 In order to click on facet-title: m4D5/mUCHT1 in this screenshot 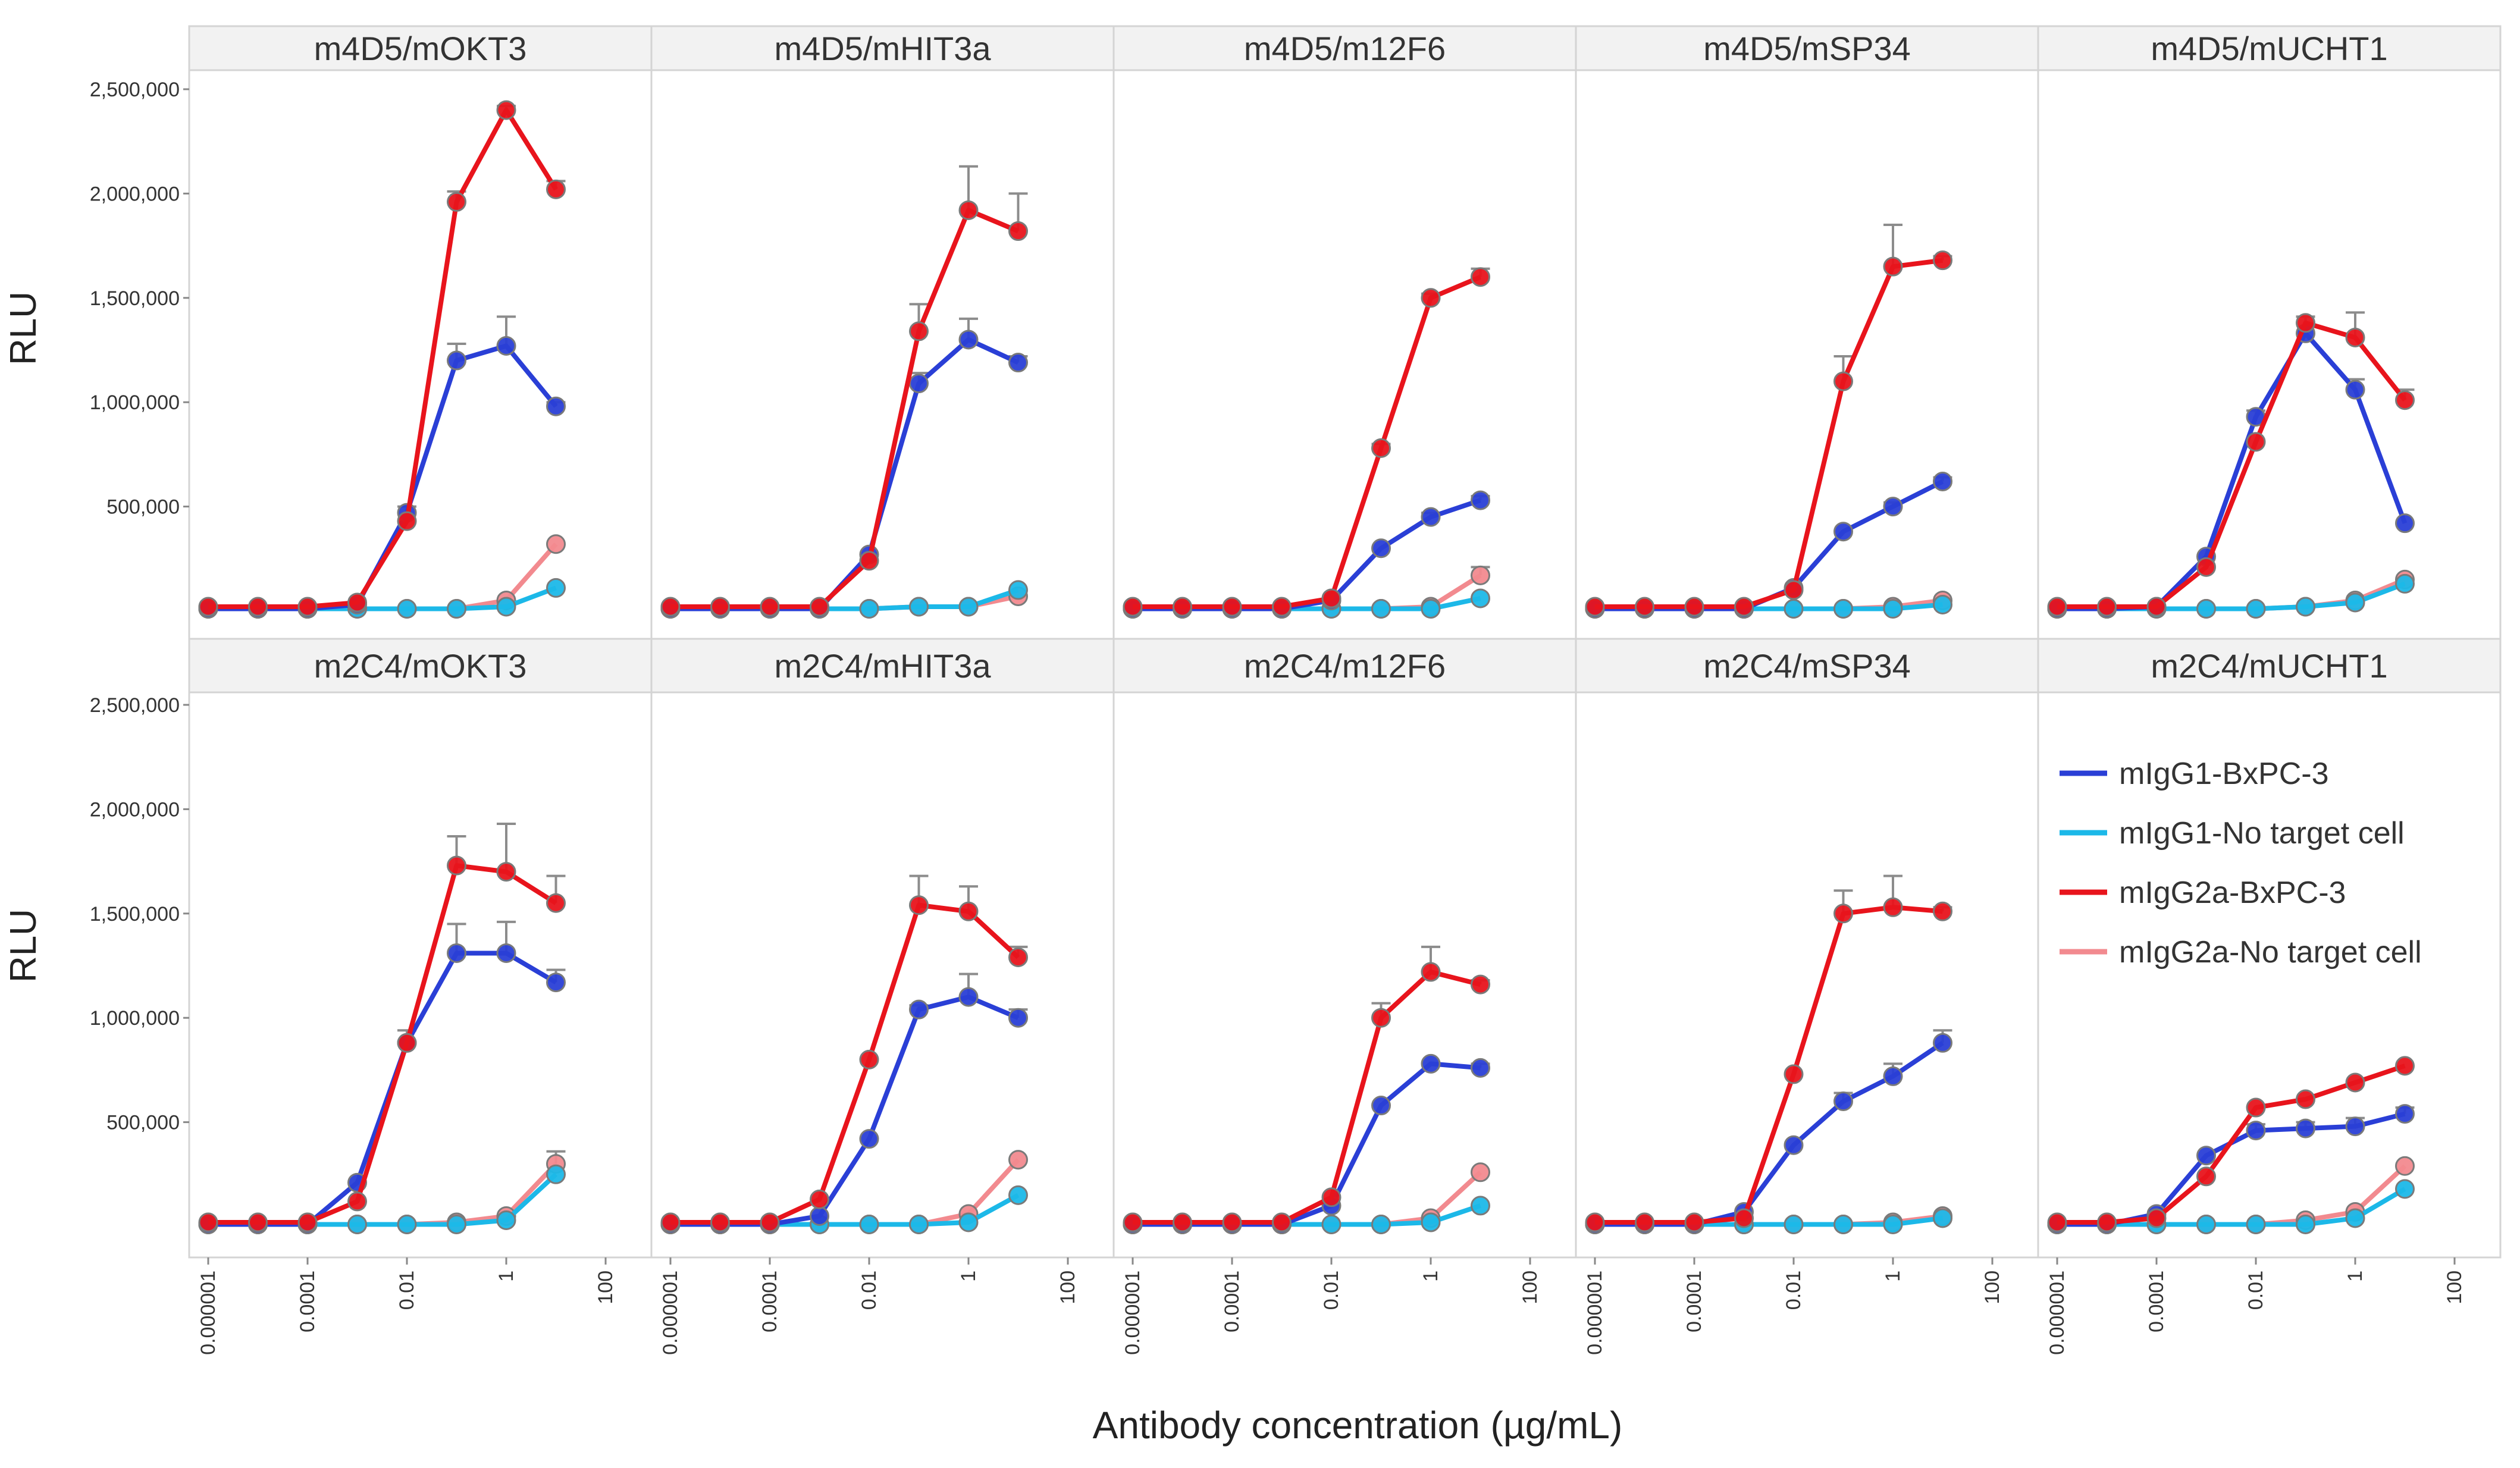, I will do `click(2269, 48)`.